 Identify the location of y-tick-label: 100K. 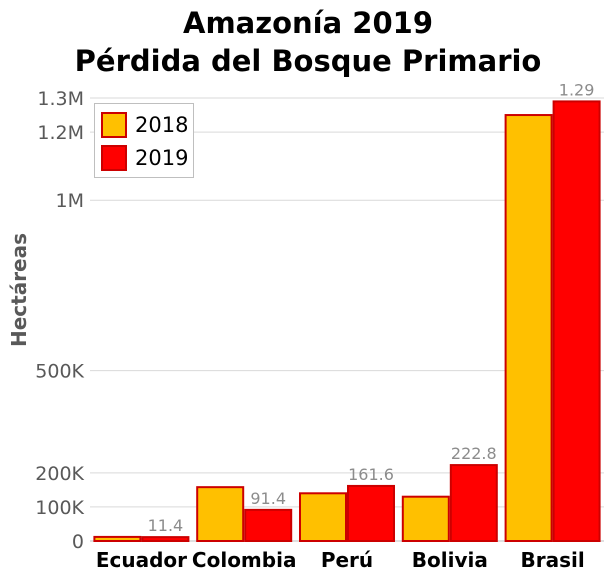
(59, 508).